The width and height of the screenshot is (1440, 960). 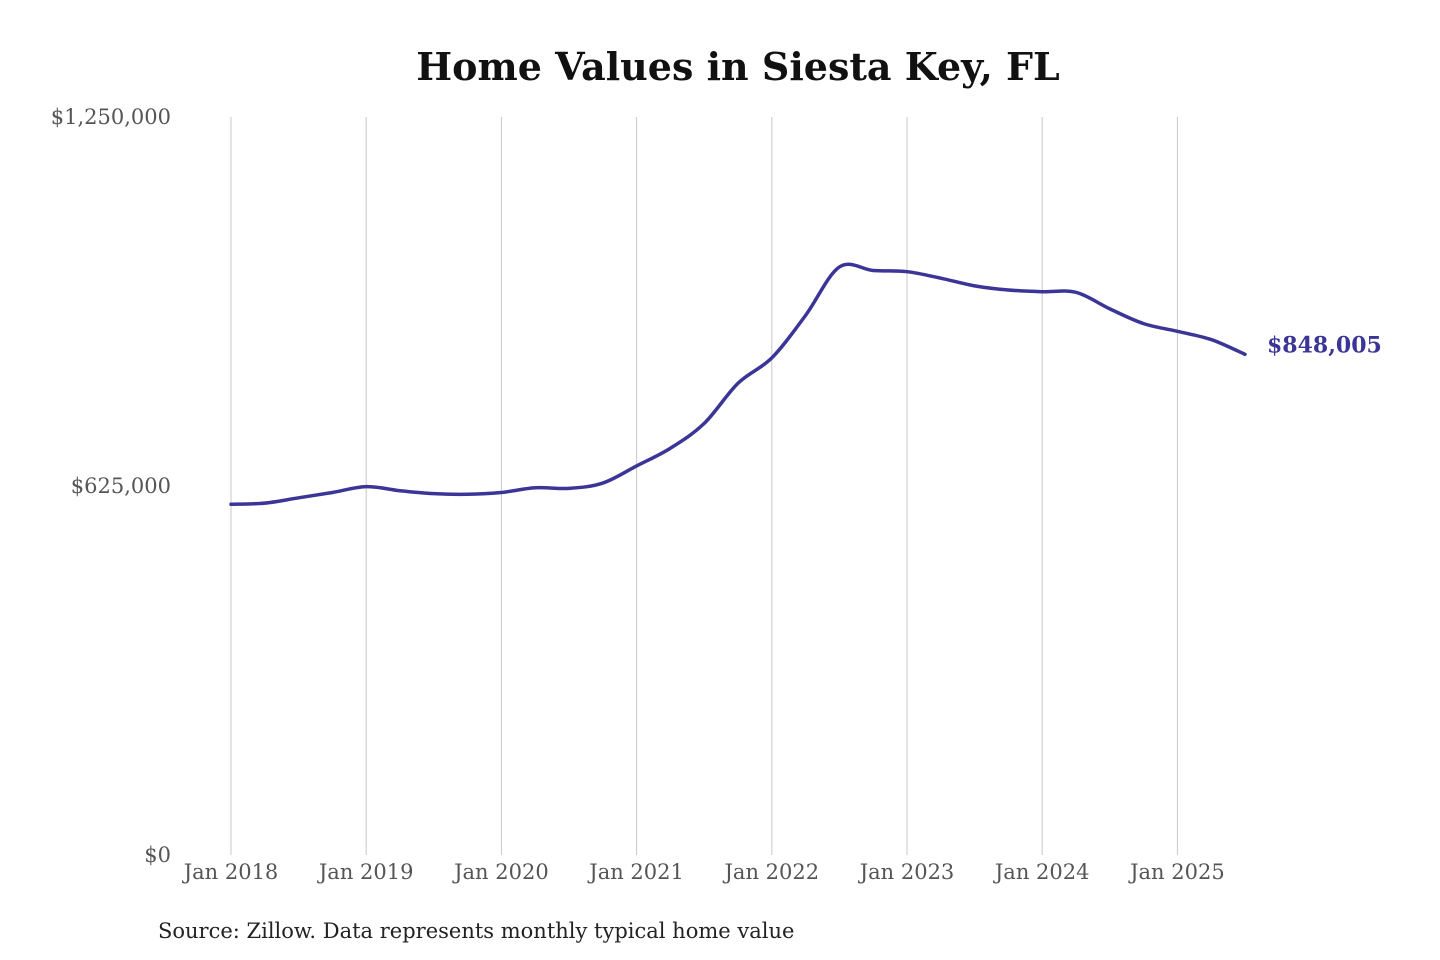 I want to click on x-tick-label: Jan 2023, so click(x=906, y=872).